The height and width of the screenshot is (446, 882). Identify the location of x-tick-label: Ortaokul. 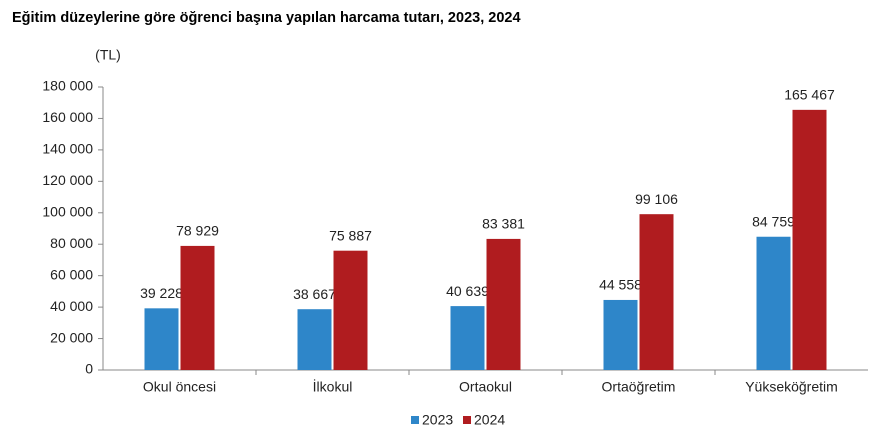
(485, 387).